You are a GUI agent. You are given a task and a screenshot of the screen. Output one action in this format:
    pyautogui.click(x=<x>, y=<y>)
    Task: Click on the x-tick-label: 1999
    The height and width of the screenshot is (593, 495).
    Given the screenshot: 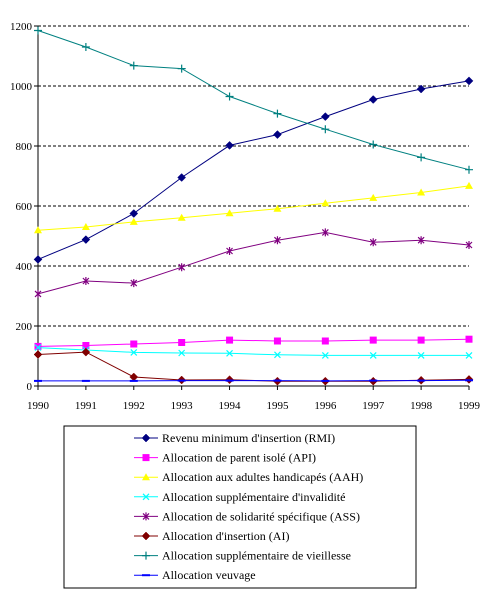 What is the action you would take?
    pyautogui.click(x=469, y=406)
    